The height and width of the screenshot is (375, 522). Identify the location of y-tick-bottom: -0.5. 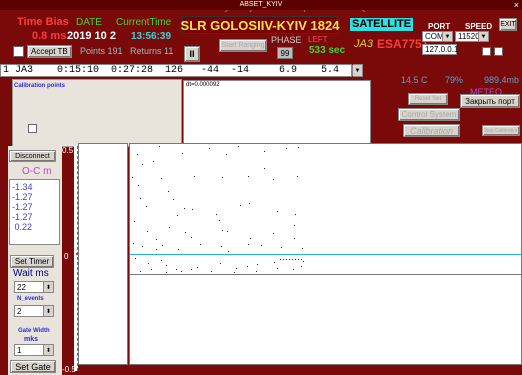
(69, 369).